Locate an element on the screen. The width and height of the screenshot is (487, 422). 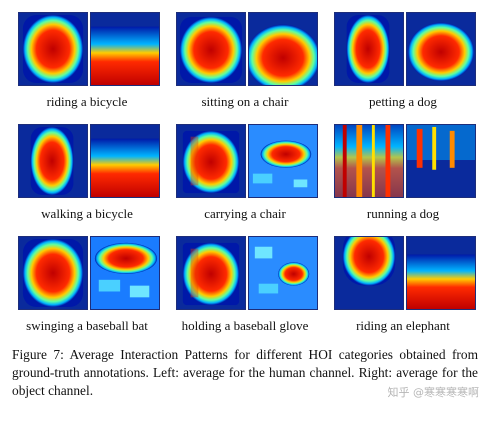
panel-label: petting a dog is located at coordinates (403, 101).